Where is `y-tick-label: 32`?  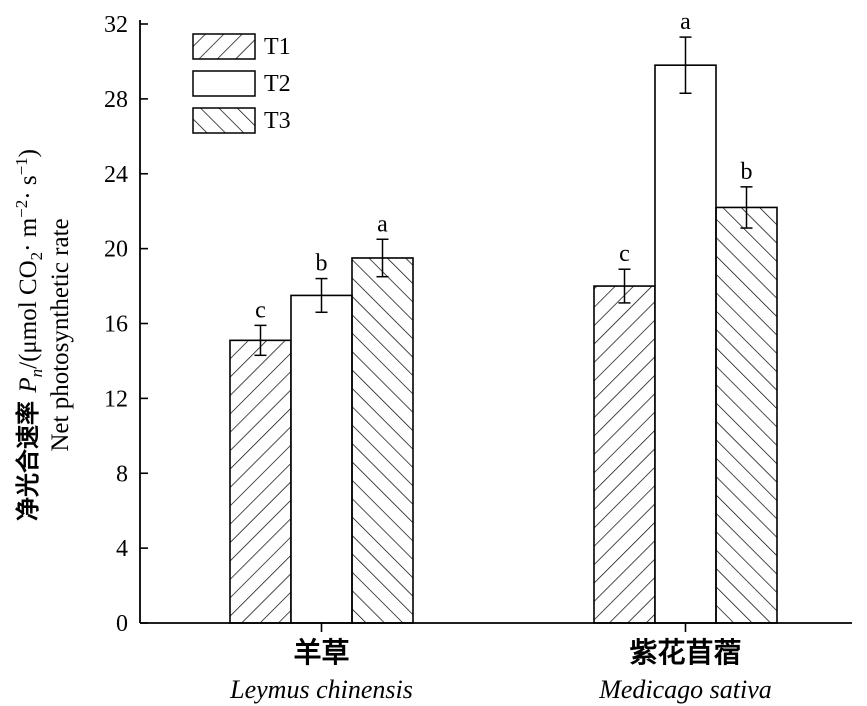
y-tick-label: 32 is located at coordinates (116, 25).